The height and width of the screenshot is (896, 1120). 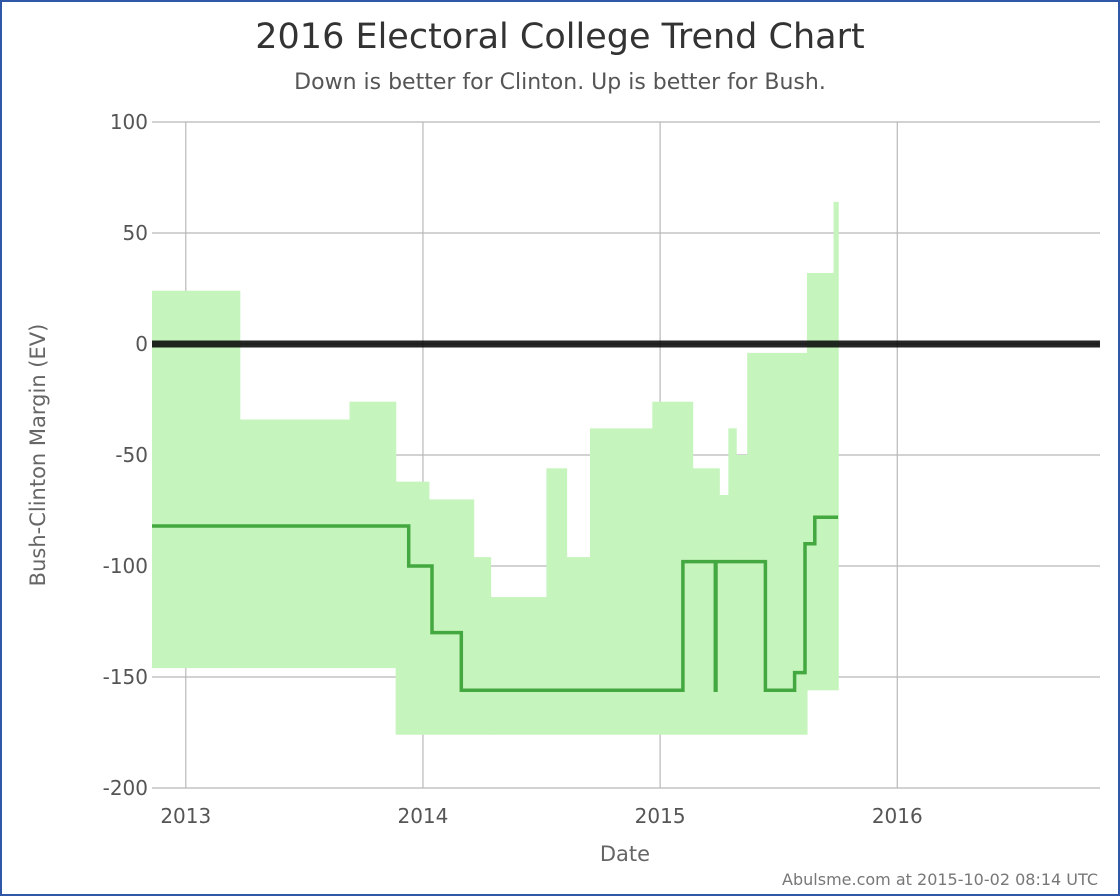 I want to click on y-tick-label: 0, so click(x=141, y=344).